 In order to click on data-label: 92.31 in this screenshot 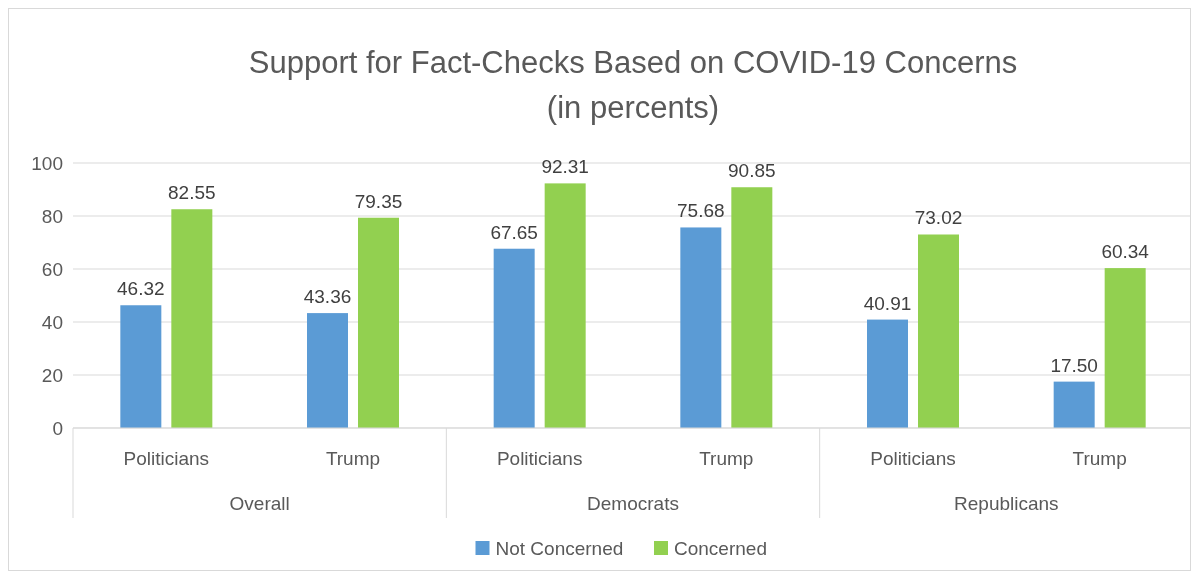, I will do `click(565, 167)`.